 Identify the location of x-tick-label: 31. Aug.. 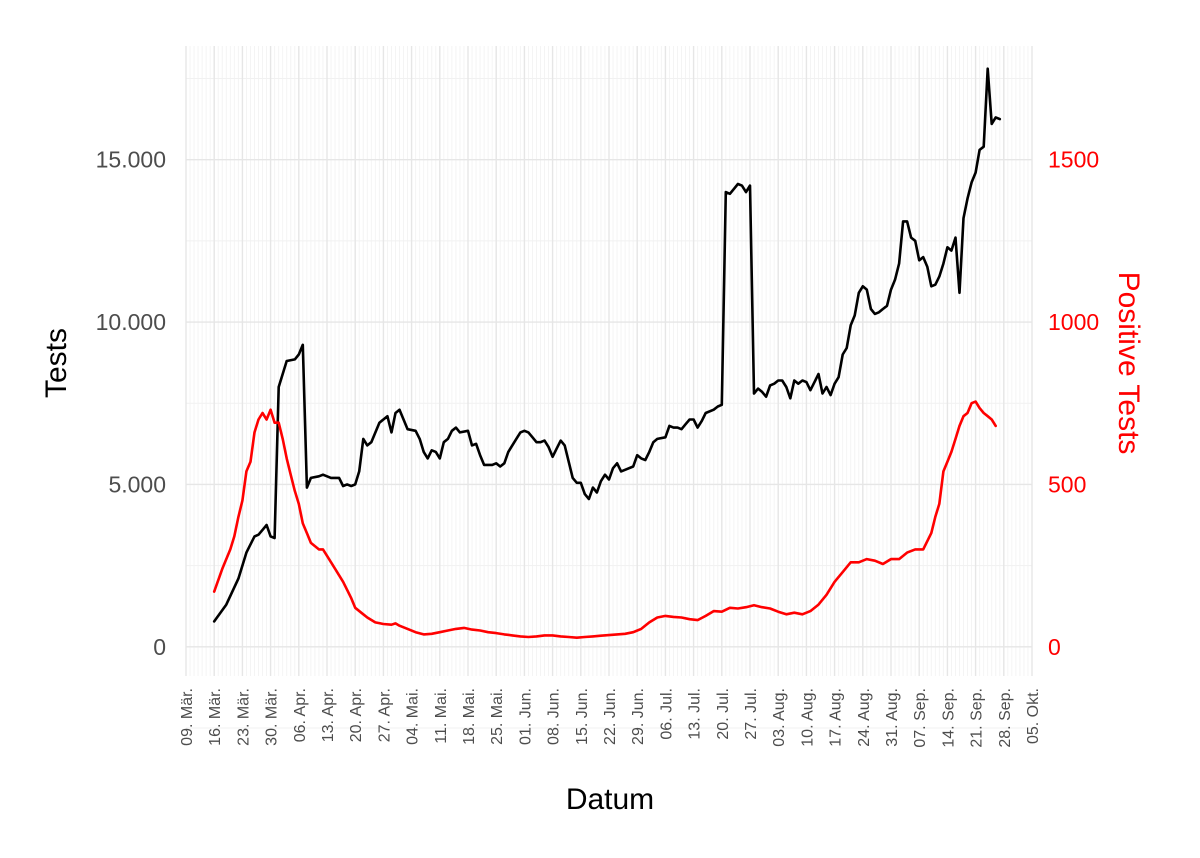
(892, 717).